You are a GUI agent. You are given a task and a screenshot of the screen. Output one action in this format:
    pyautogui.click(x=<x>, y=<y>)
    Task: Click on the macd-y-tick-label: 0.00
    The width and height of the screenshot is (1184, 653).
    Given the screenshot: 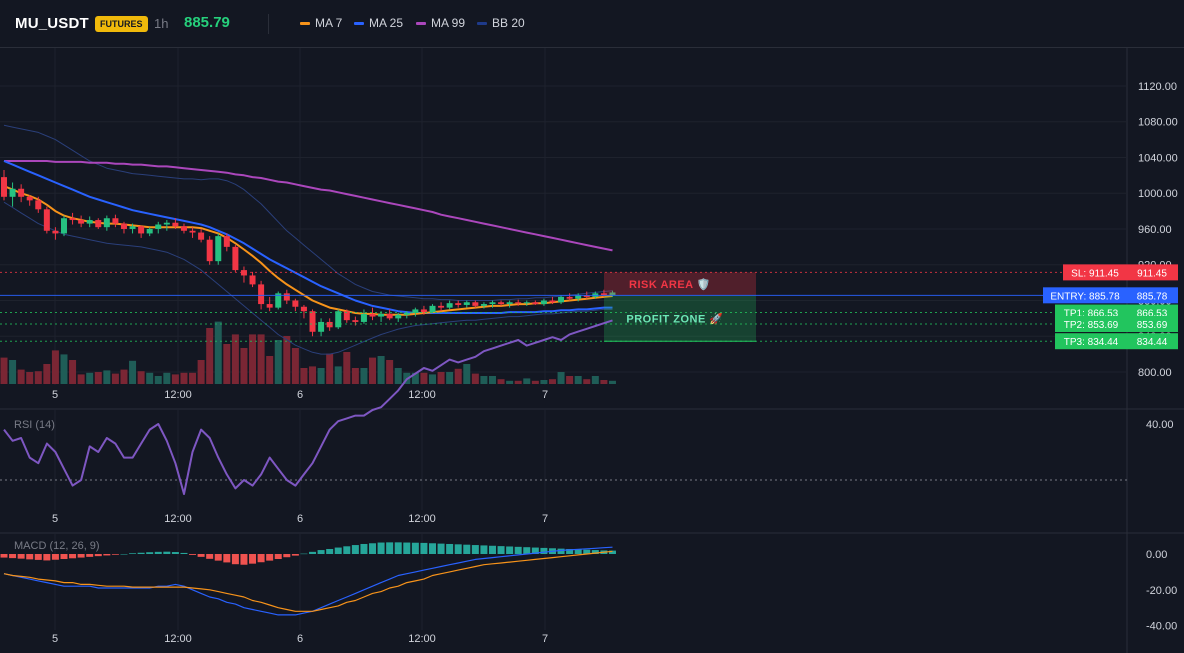 What is the action you would take?
    pyautogui.click(x=1156, y=555)
    